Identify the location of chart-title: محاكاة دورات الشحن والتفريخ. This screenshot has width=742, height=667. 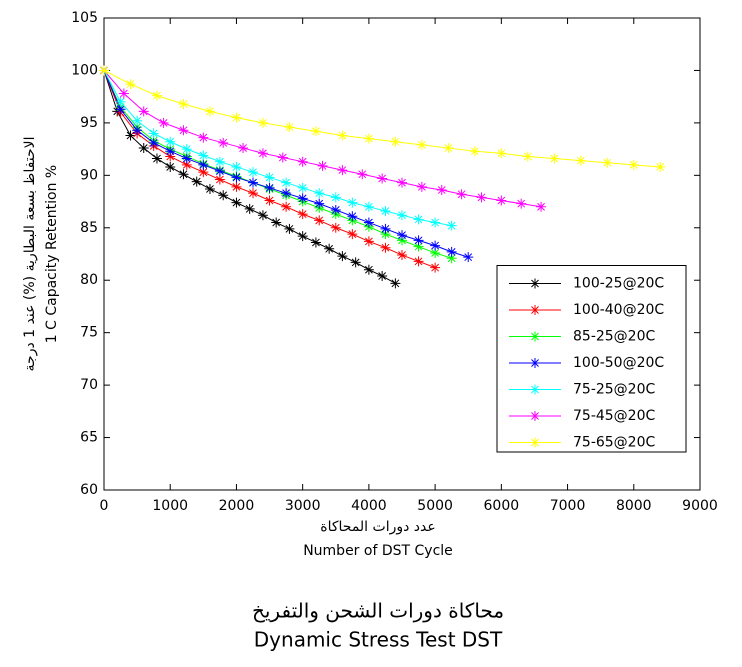
(378, 611).